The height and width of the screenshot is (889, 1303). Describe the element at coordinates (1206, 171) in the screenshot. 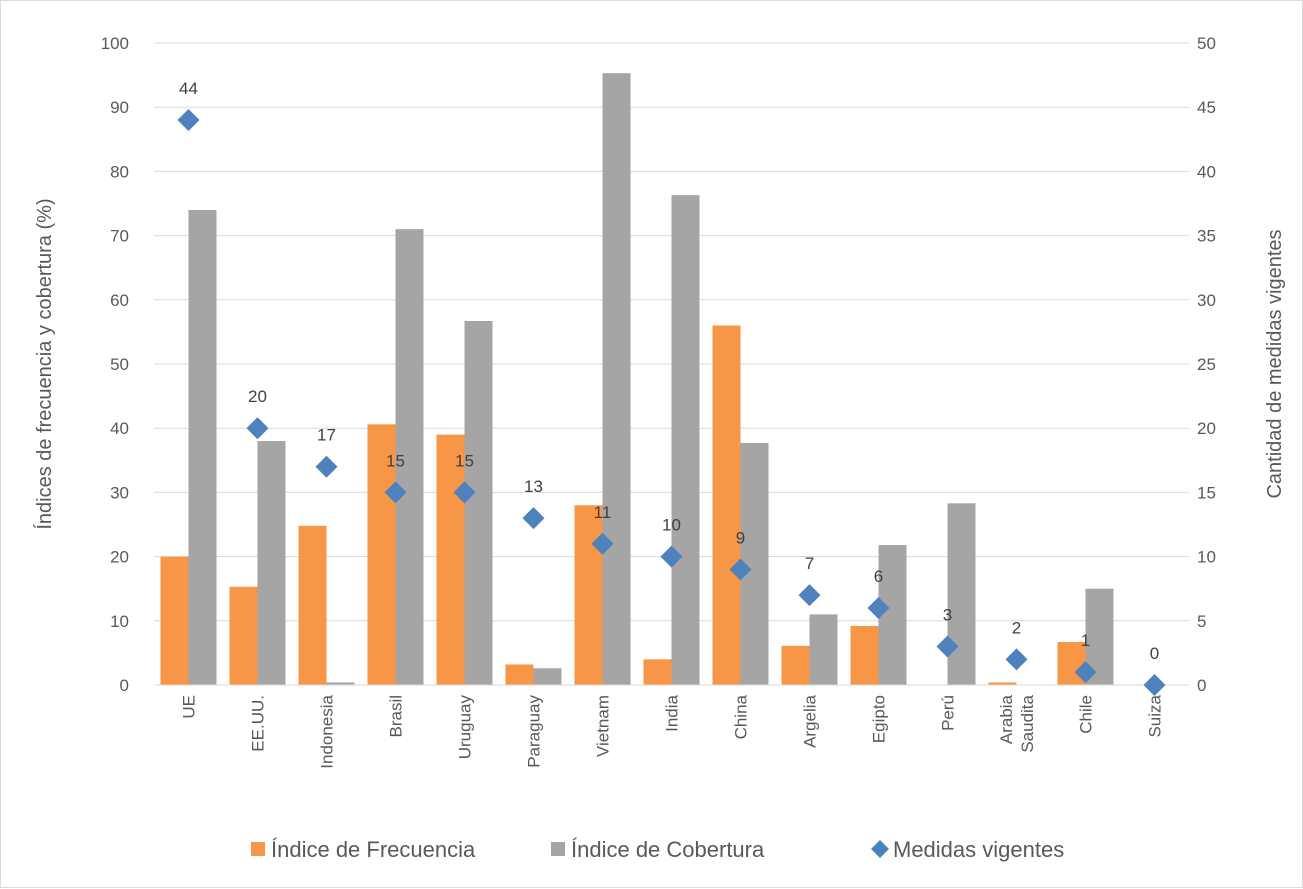

I see `y-right-tick-label: 40` at that location.